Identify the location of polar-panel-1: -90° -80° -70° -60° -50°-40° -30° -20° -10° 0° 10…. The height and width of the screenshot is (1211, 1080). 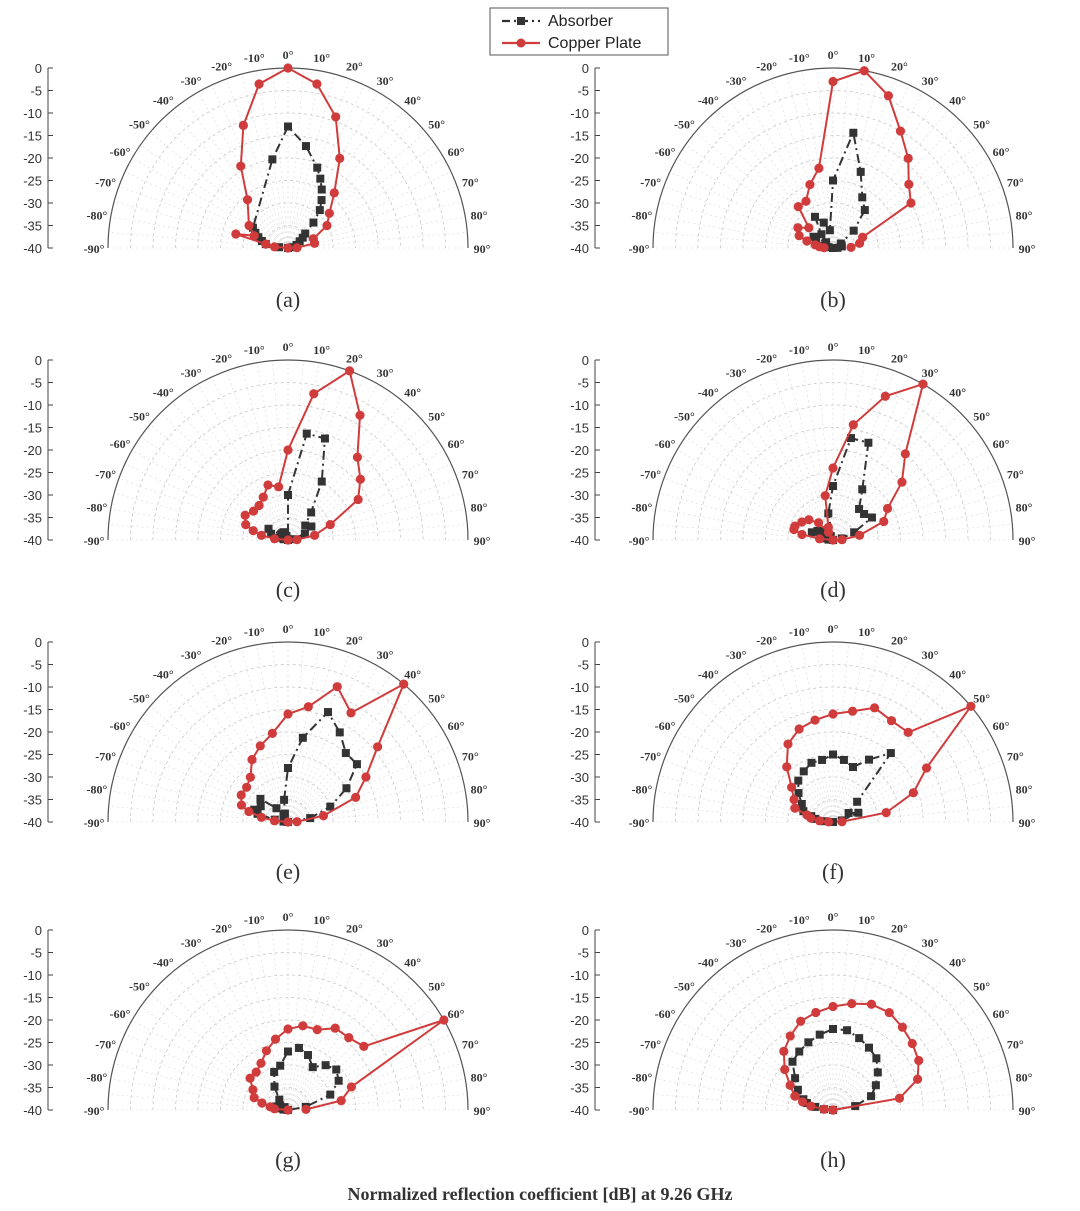
(256, 180).